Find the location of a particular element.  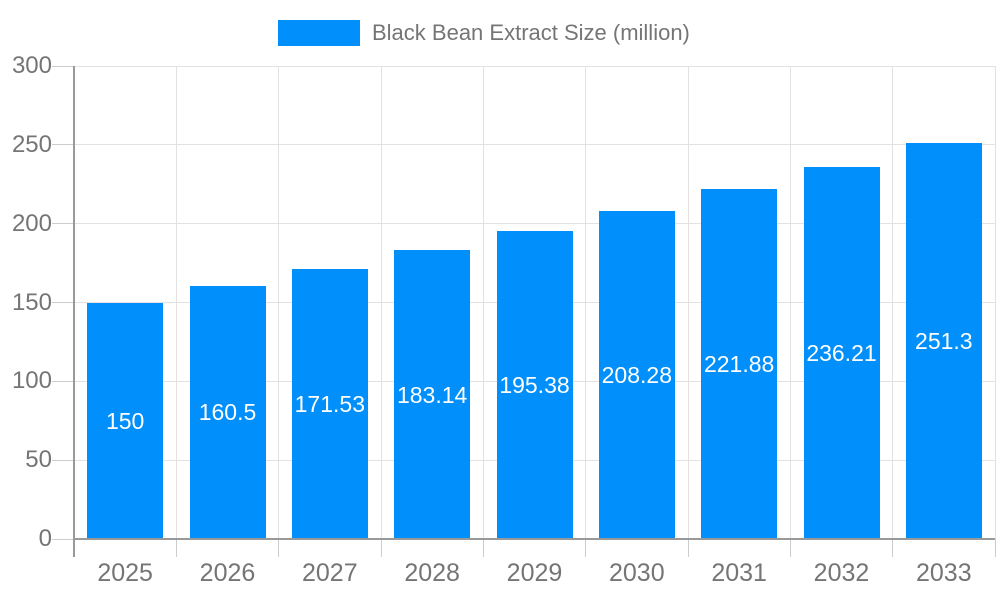

bar-2032 is located at coordinates (841, 352).